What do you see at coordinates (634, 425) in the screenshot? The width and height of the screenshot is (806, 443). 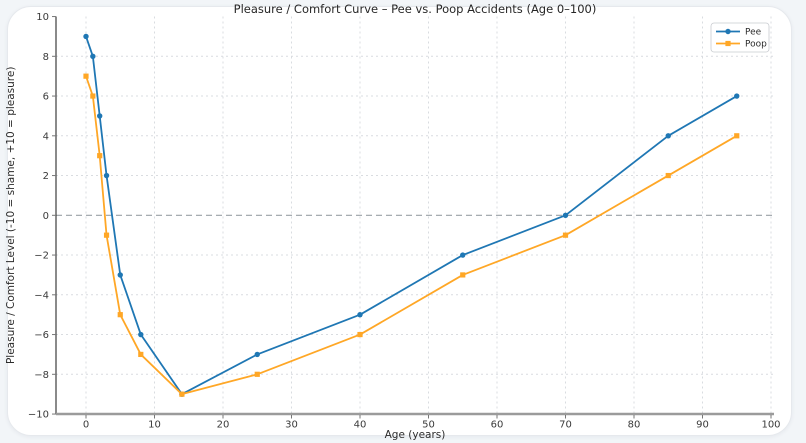 I see `x-tick-label: 80` at bounding box center [634, 425].